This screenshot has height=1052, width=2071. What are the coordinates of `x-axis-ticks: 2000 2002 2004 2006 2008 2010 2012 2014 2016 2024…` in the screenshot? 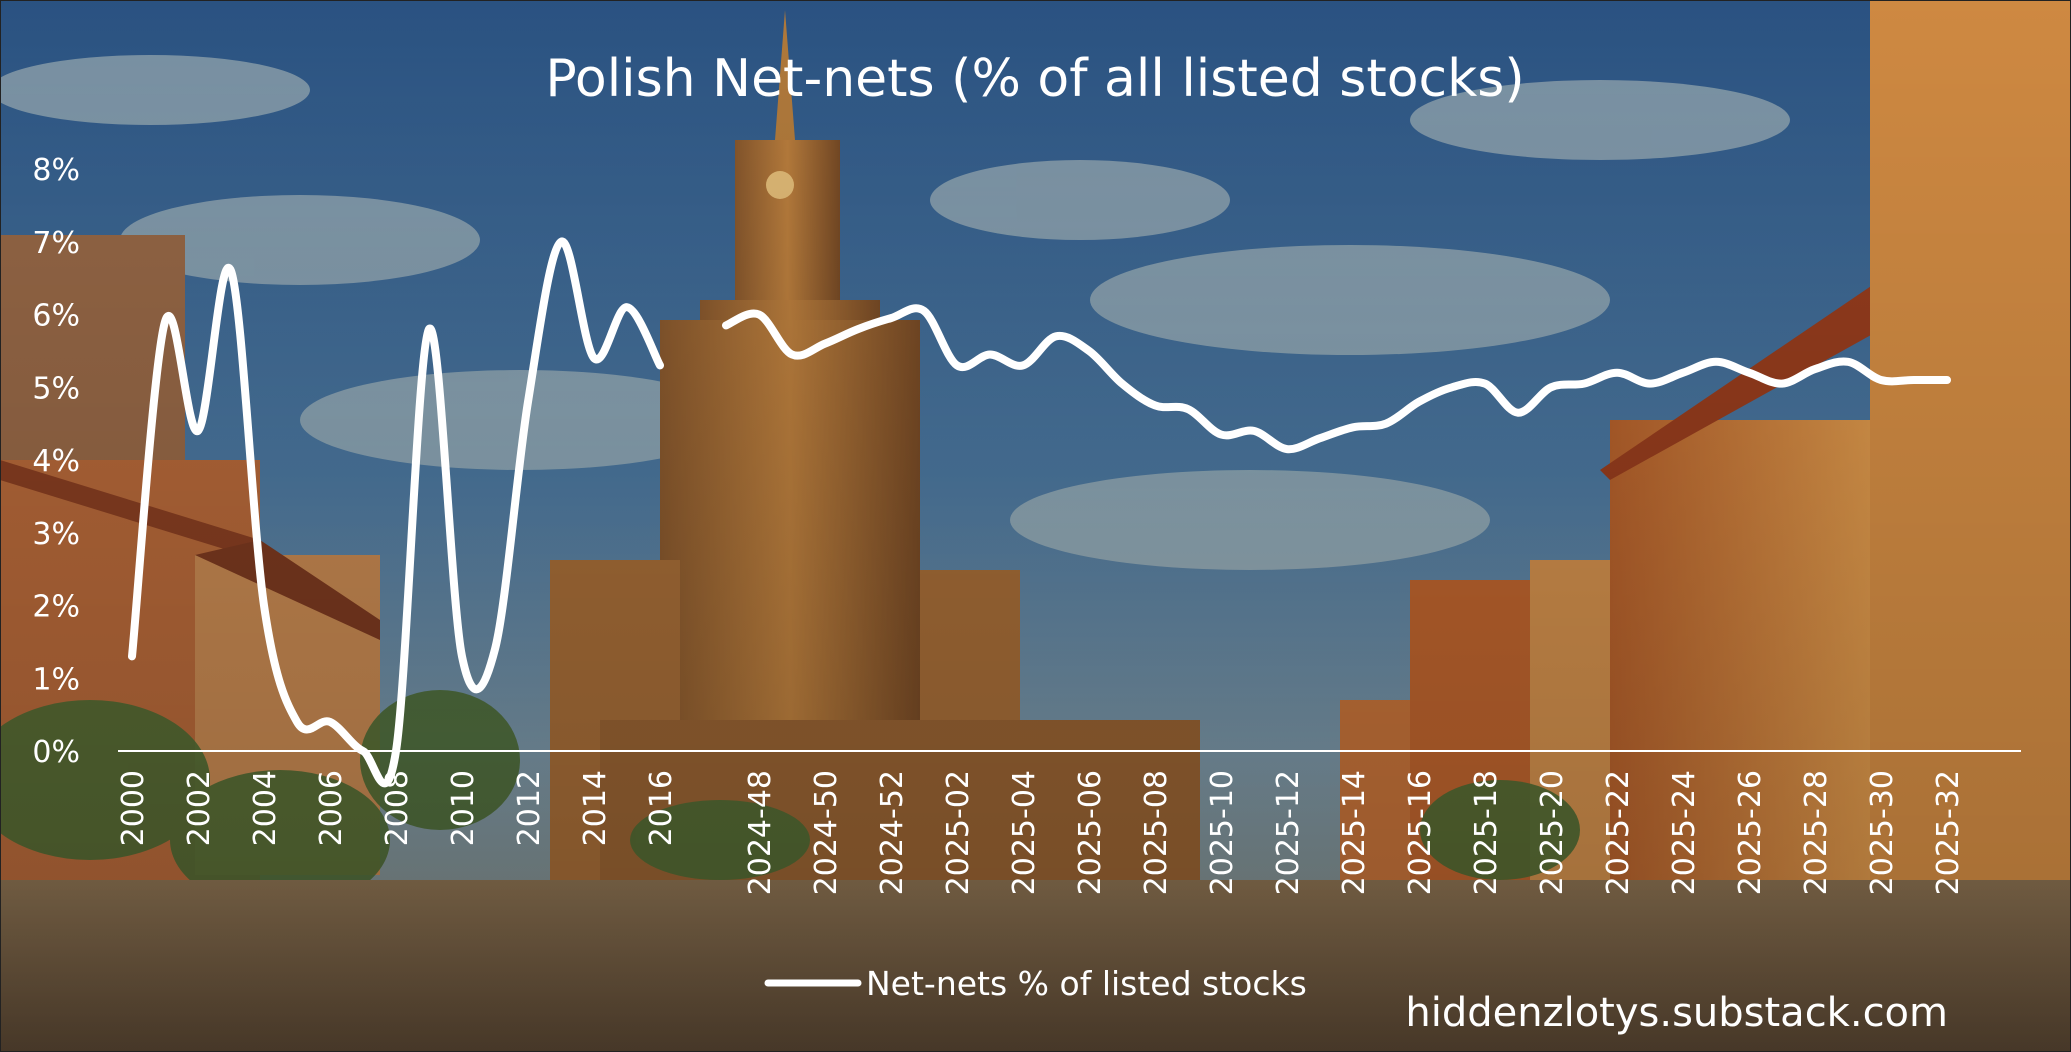 It's located at (1041, 832).